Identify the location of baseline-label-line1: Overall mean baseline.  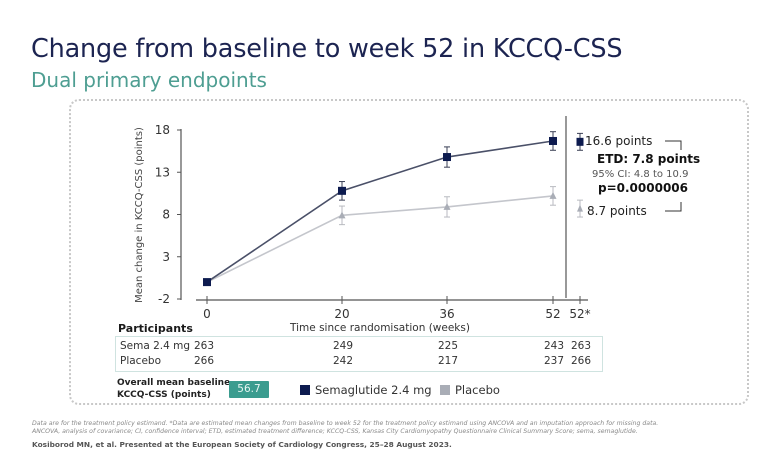
(174, 383).